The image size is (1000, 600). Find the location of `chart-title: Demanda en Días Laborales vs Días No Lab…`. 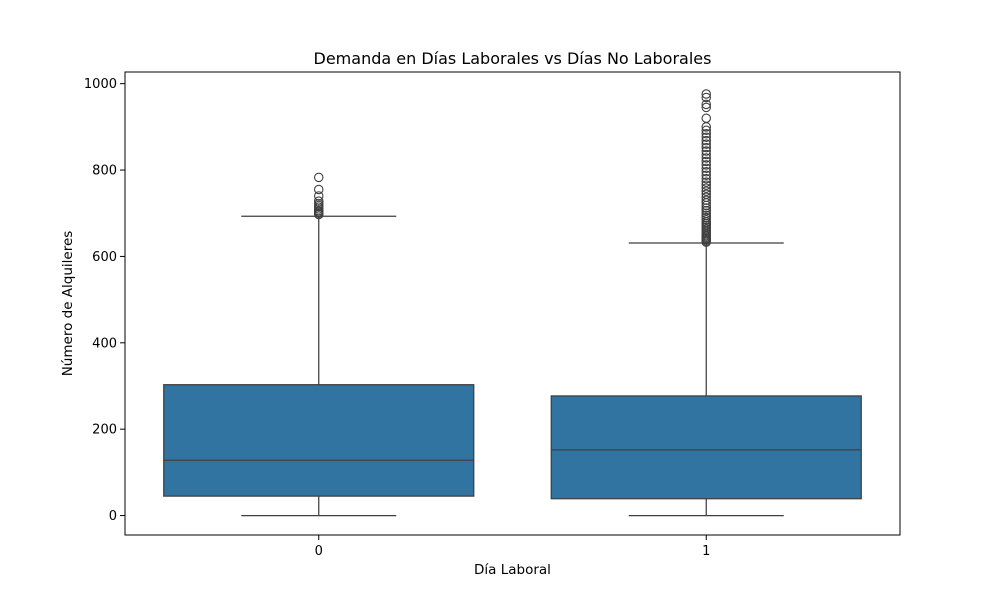

chart-title: Demanda en Días Laborales vs Días No Lab… is located at coordinates (513, 58).